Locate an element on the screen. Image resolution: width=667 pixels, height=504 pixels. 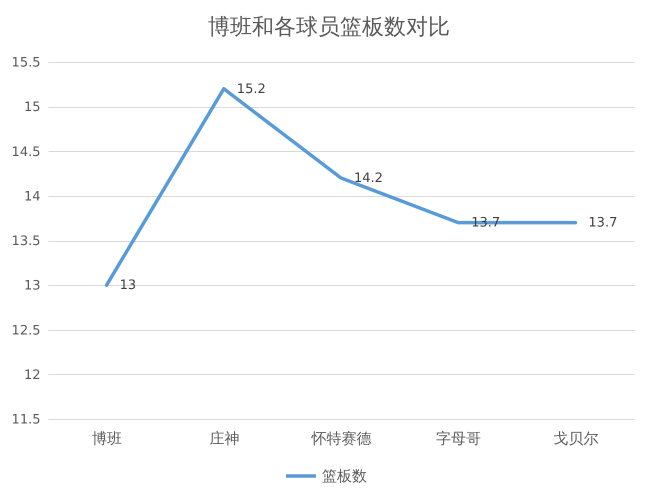
y-tick-label: 14.5 is located at coordinates (26, 152).